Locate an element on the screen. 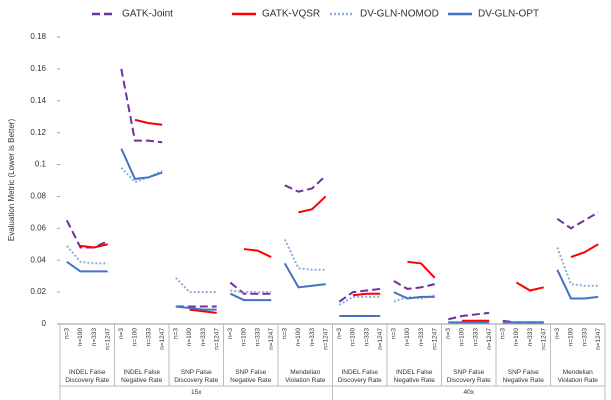 This screenshot has height=400, width=611. y-axis-label: Evaluation Metric (Lower is Better) is located at coordinates (11, 180).